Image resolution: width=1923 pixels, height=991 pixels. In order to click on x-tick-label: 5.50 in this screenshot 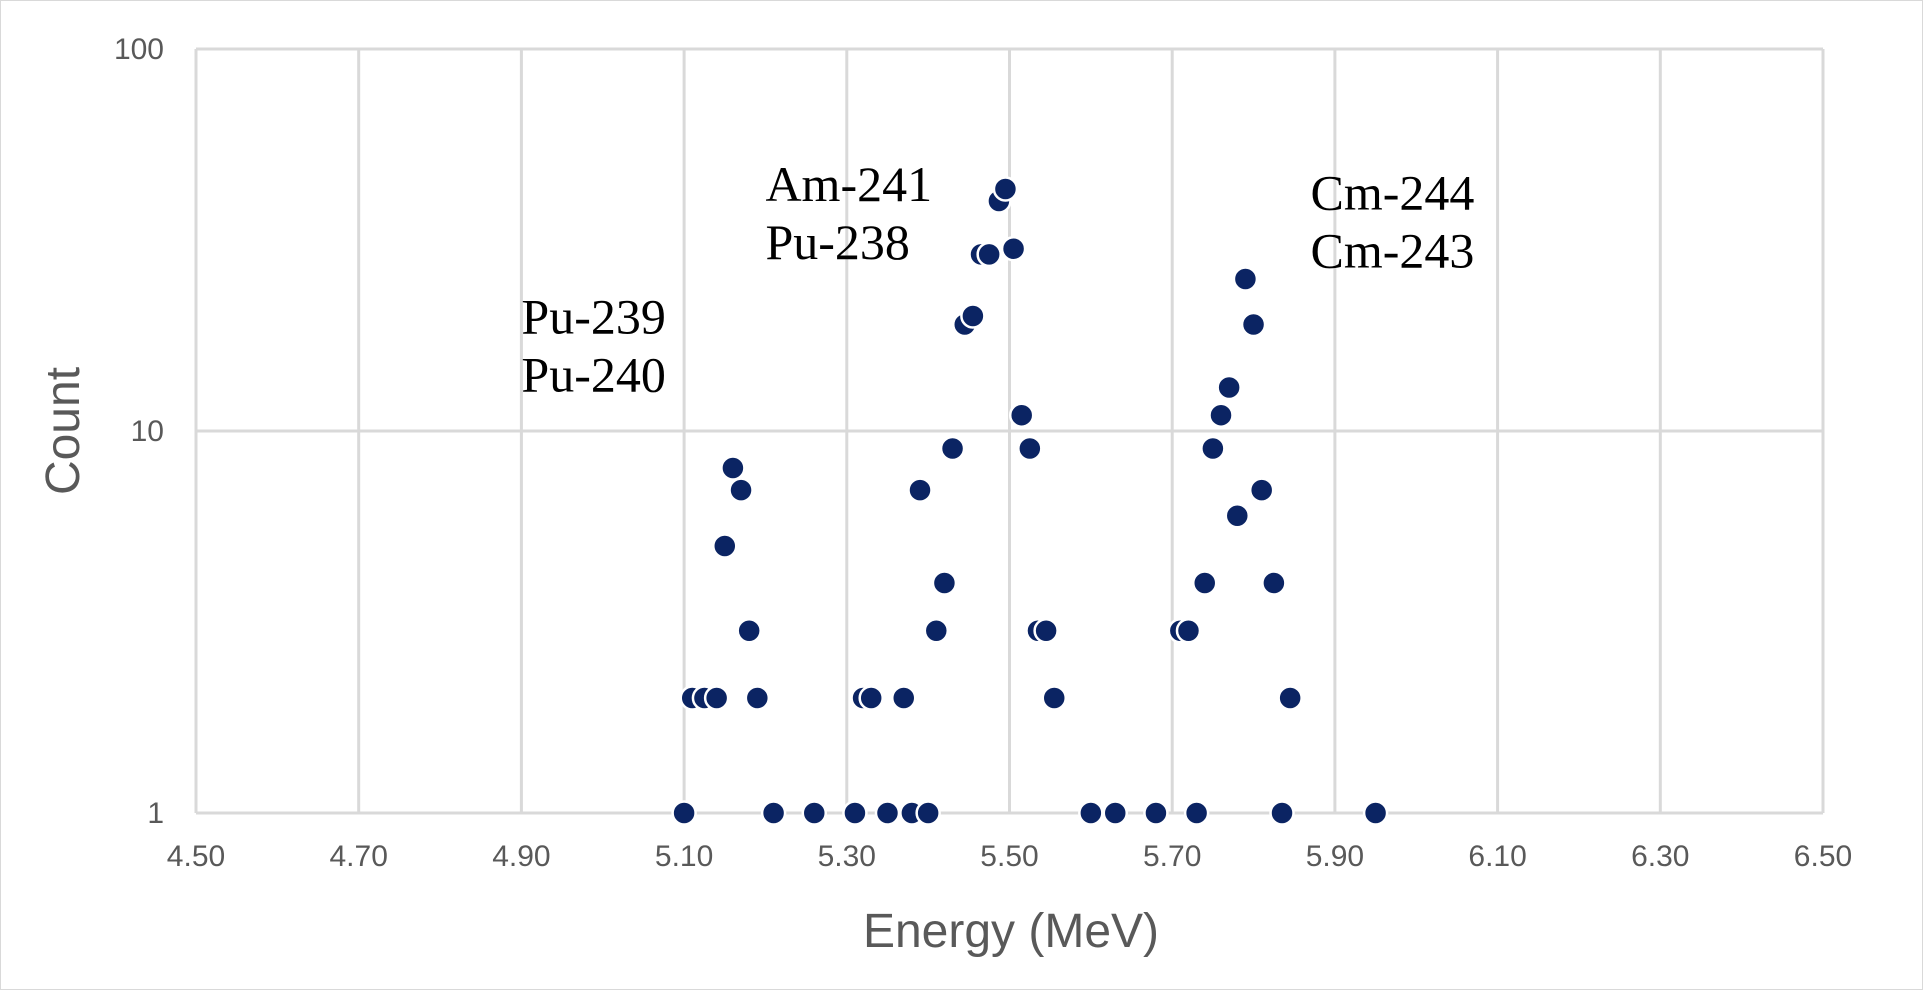, I will do `click(1009, 856)`.